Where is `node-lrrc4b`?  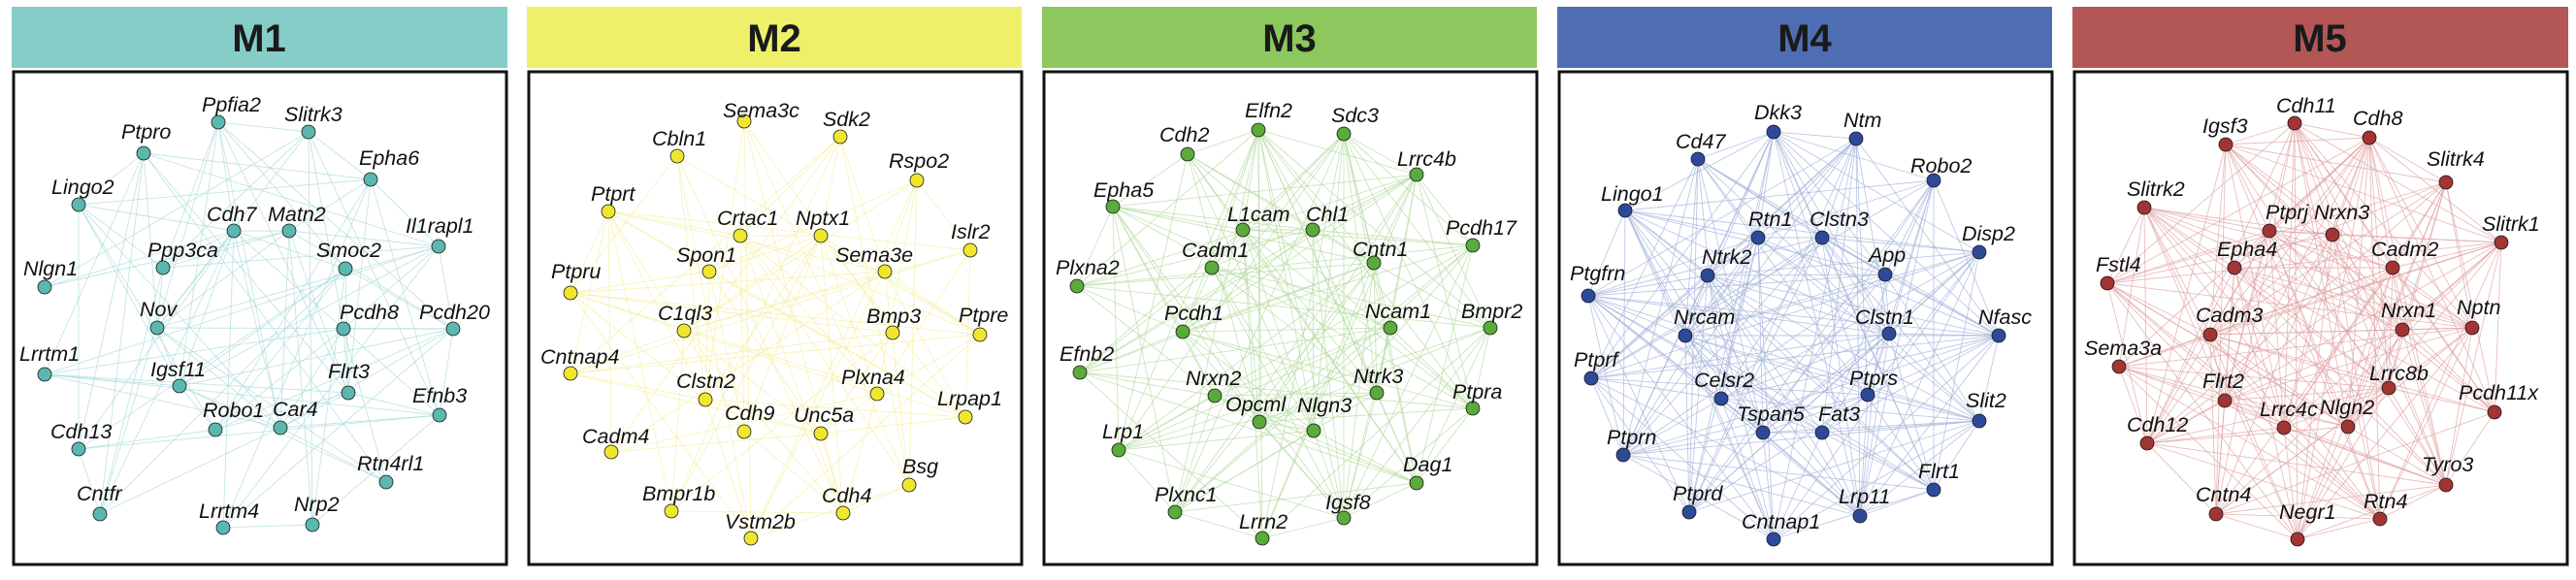 node-lrrc4b is located at coordinates (1416, 174).